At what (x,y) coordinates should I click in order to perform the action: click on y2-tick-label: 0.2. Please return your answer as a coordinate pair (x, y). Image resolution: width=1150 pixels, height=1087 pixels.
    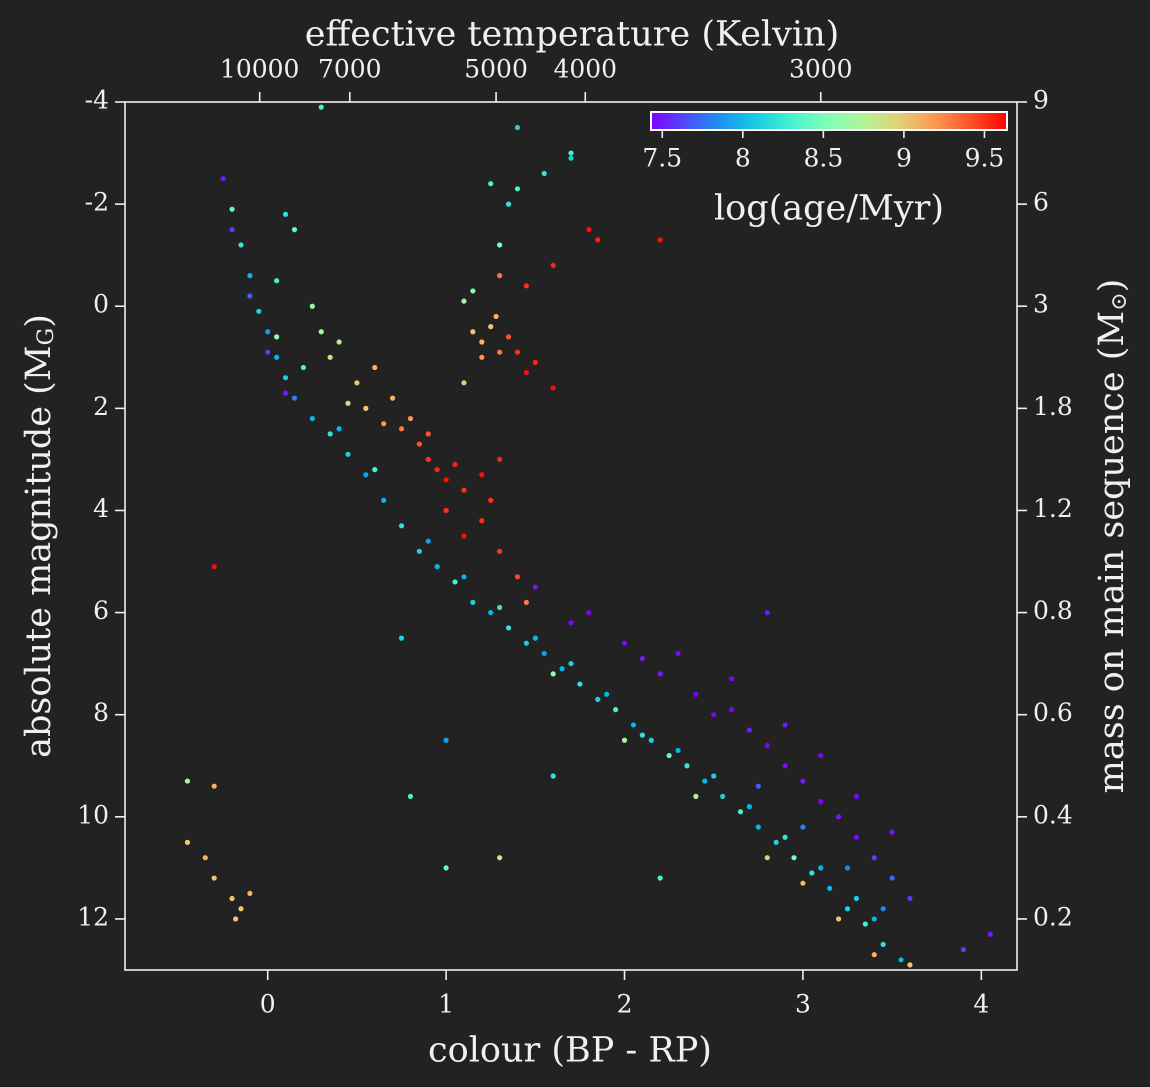
    Looking at the image, I should click on (1053, 916).